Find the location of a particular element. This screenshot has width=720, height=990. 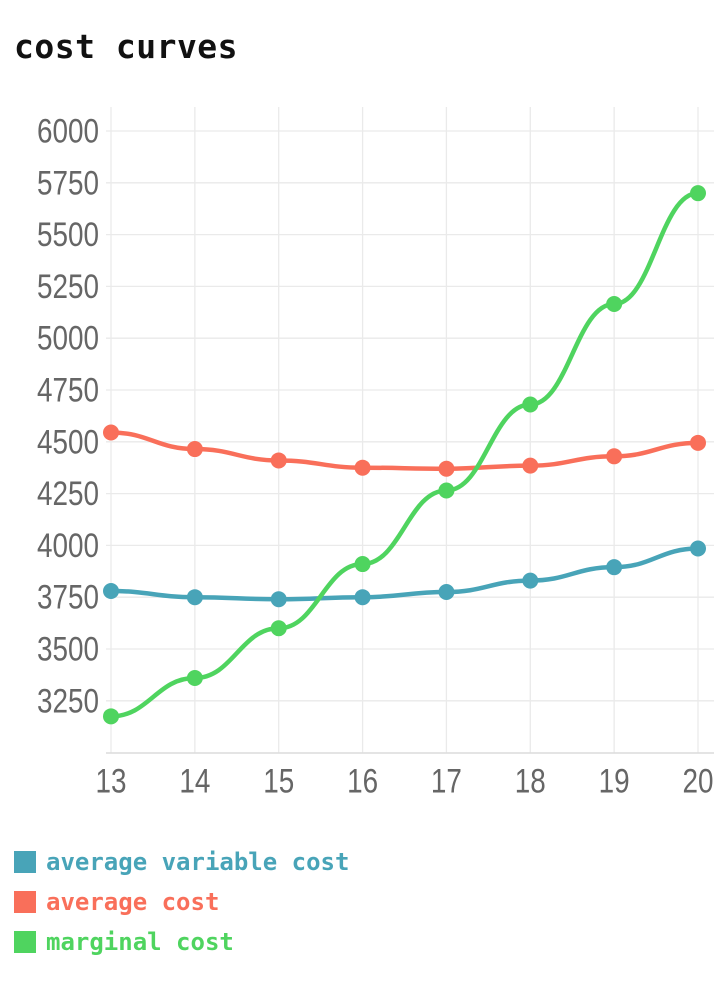

y-tick-label: 5000 is located at coordinates (68, 338).